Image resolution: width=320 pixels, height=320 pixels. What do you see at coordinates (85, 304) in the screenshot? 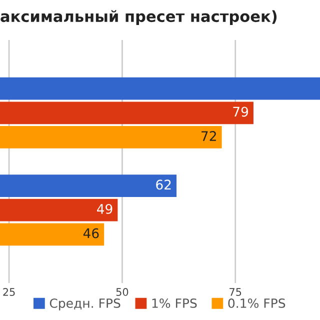
I see `legend-label: Средн. FPS` at bounding box center [85, 304].